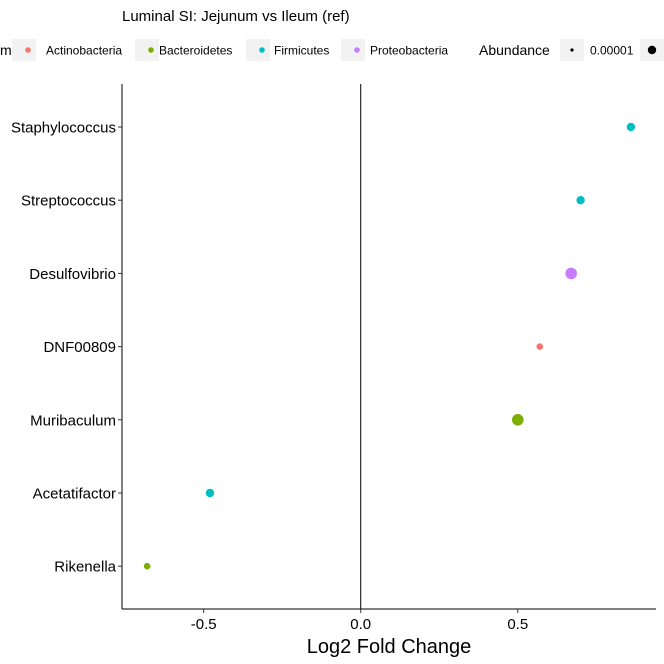  I want to click on x-tick-label: -0.5, so click(204, 624).